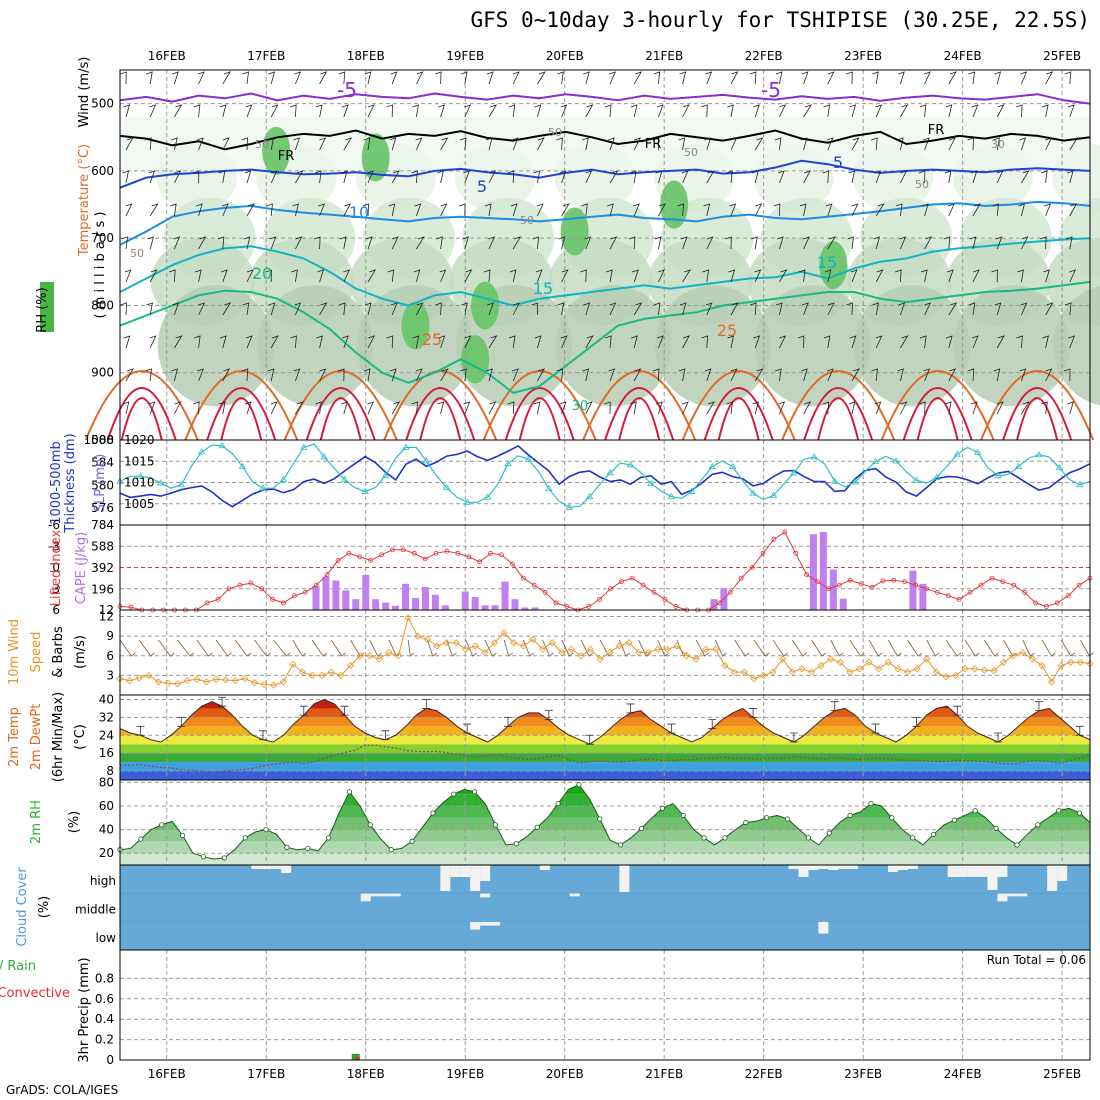 This screenshot has height=1100, width=1100. Describe the element at coordinates (81, 568) in the screenshot. I see `y-axis-label: CAPE (J/kg)` at that location.